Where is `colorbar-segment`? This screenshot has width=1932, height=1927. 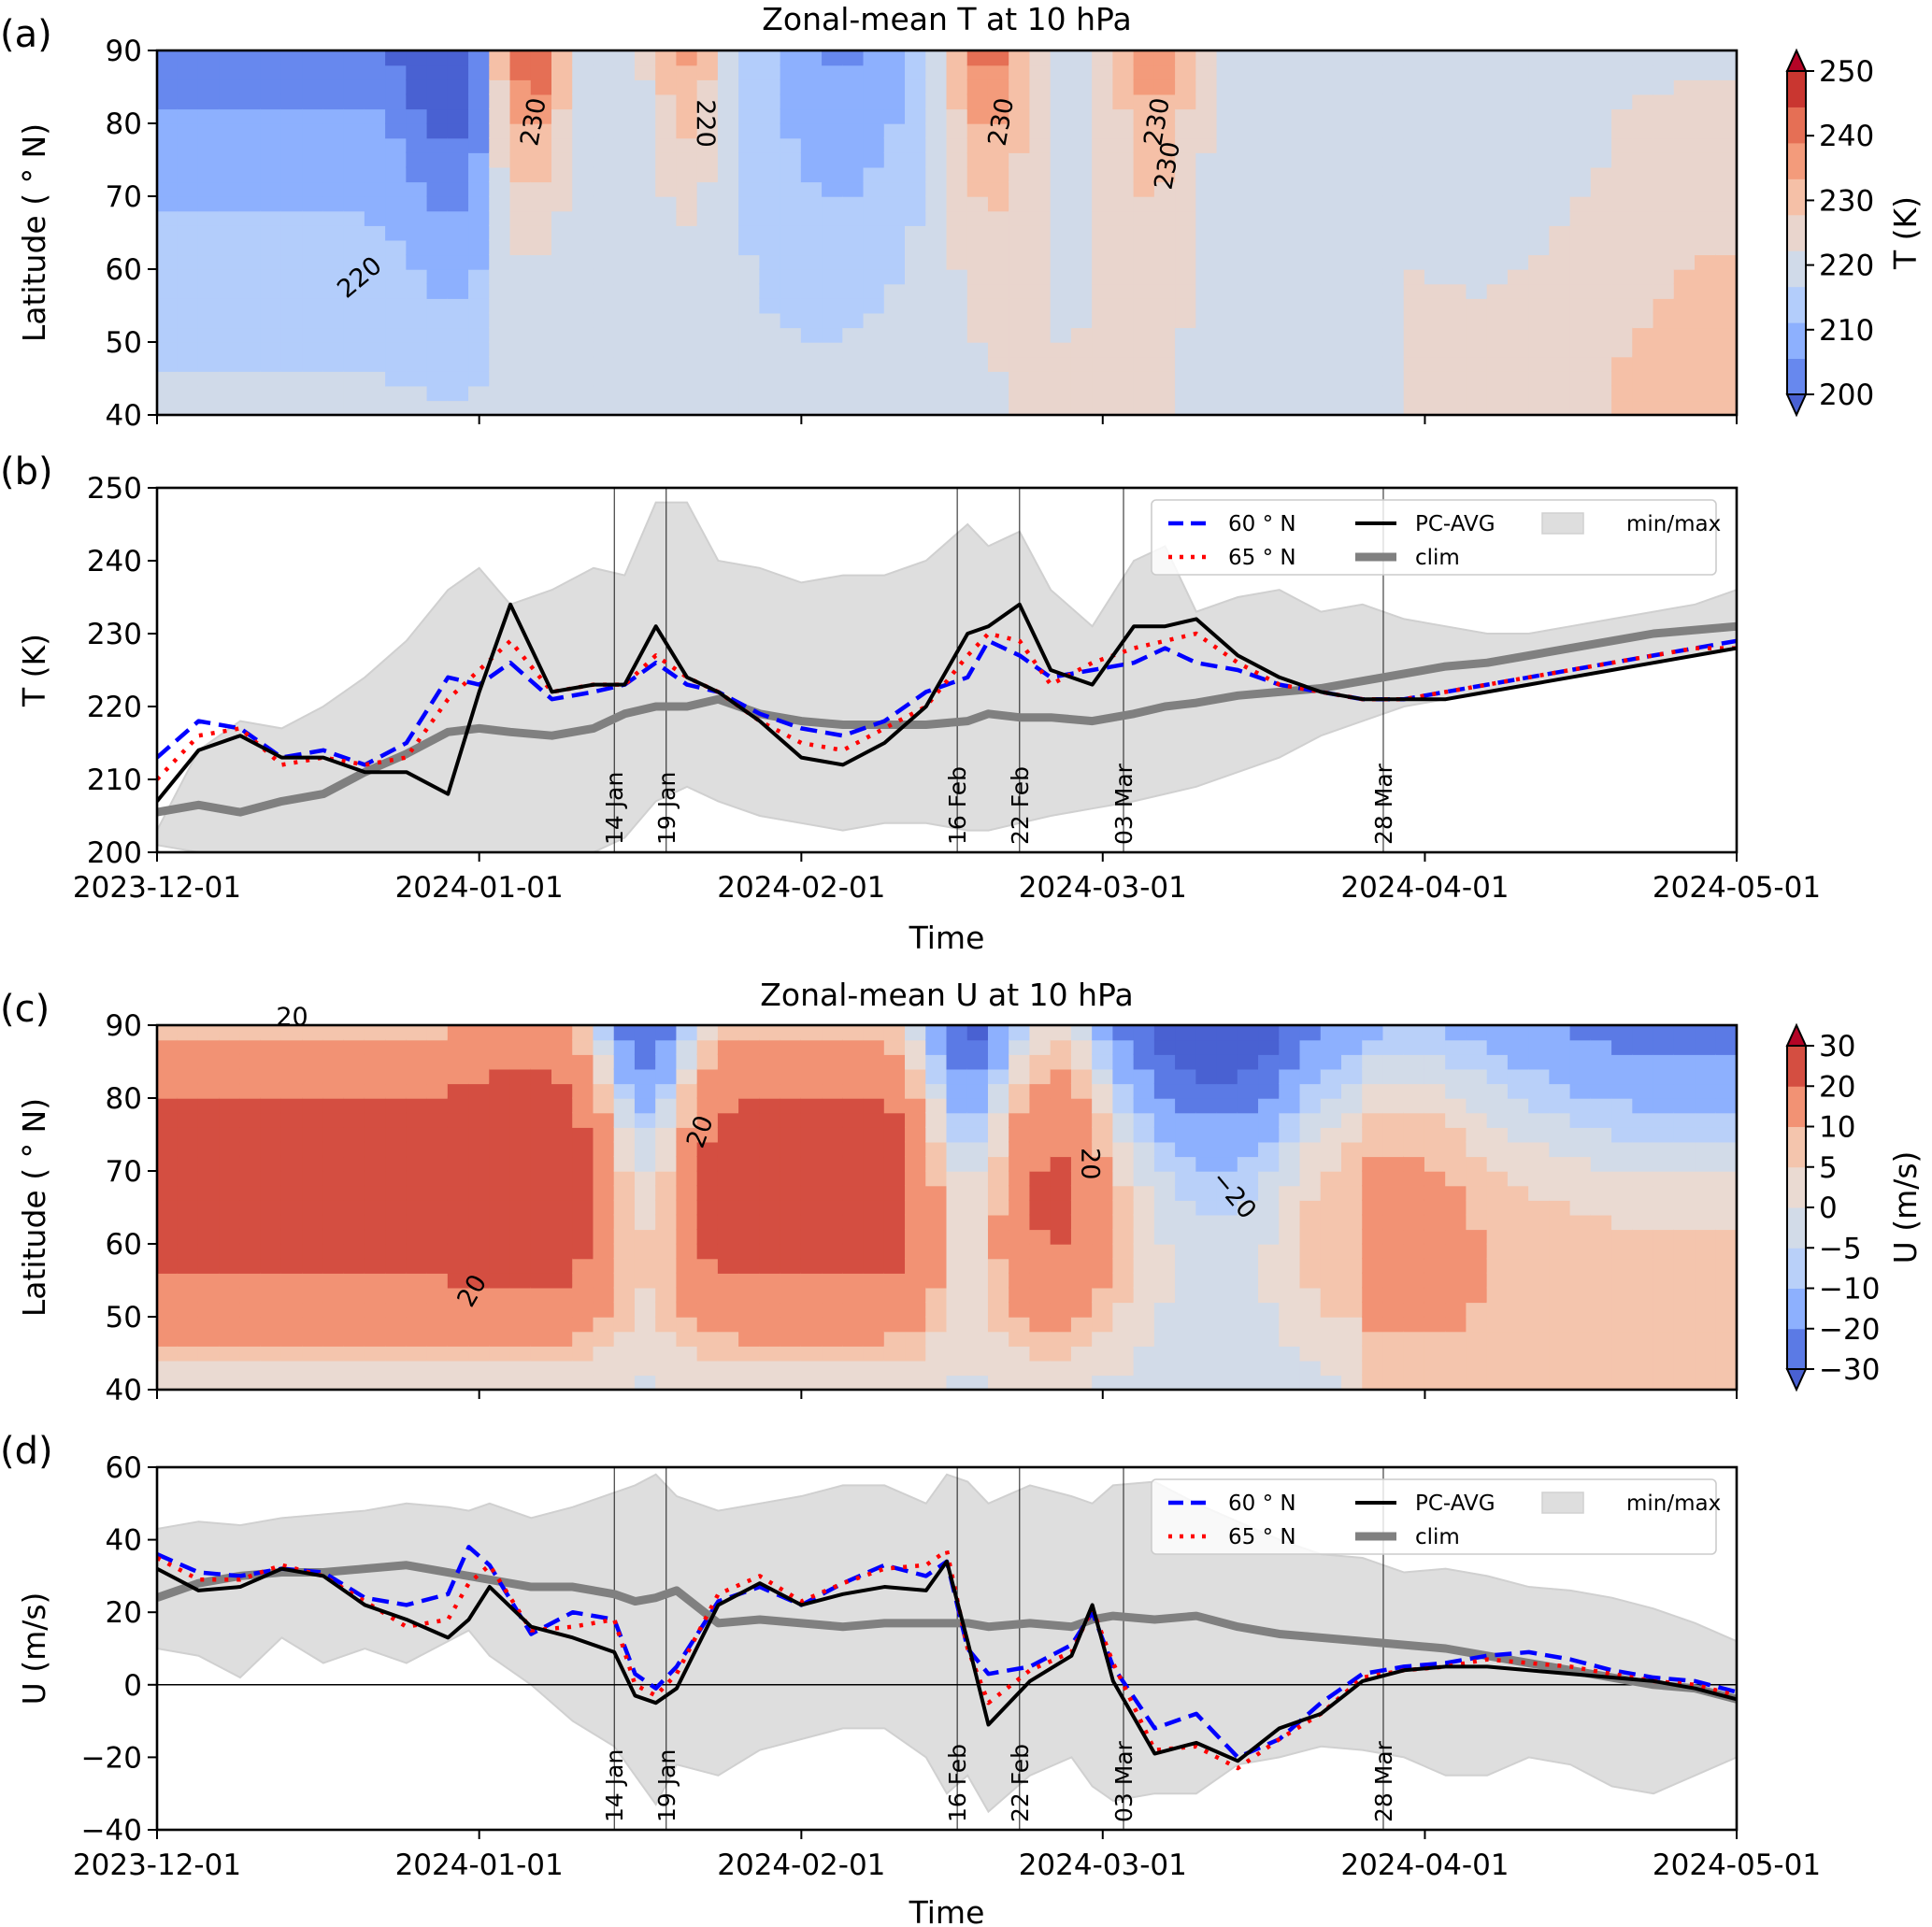
colorbar-segment is located at coordinates (1796, 89).